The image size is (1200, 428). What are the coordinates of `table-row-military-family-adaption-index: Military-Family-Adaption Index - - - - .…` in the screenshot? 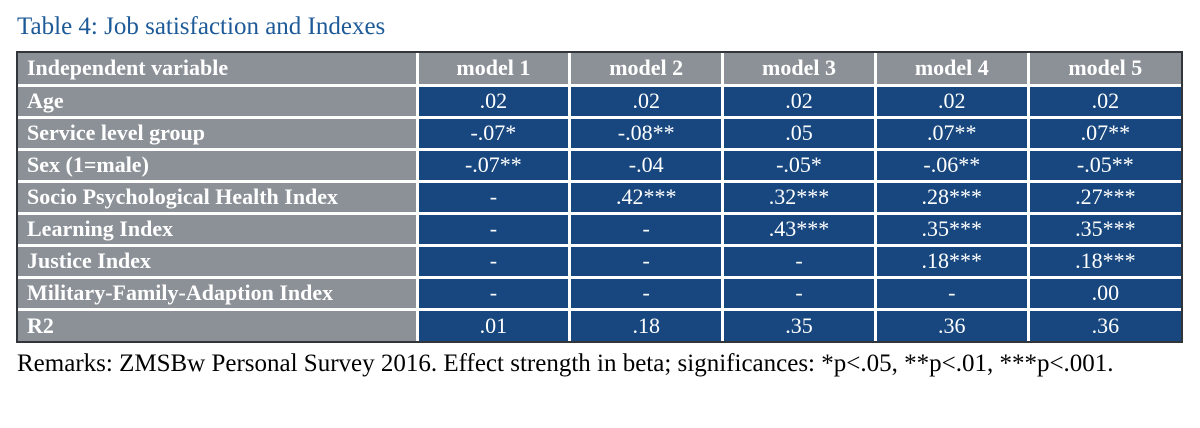 It's located at (599, 294).